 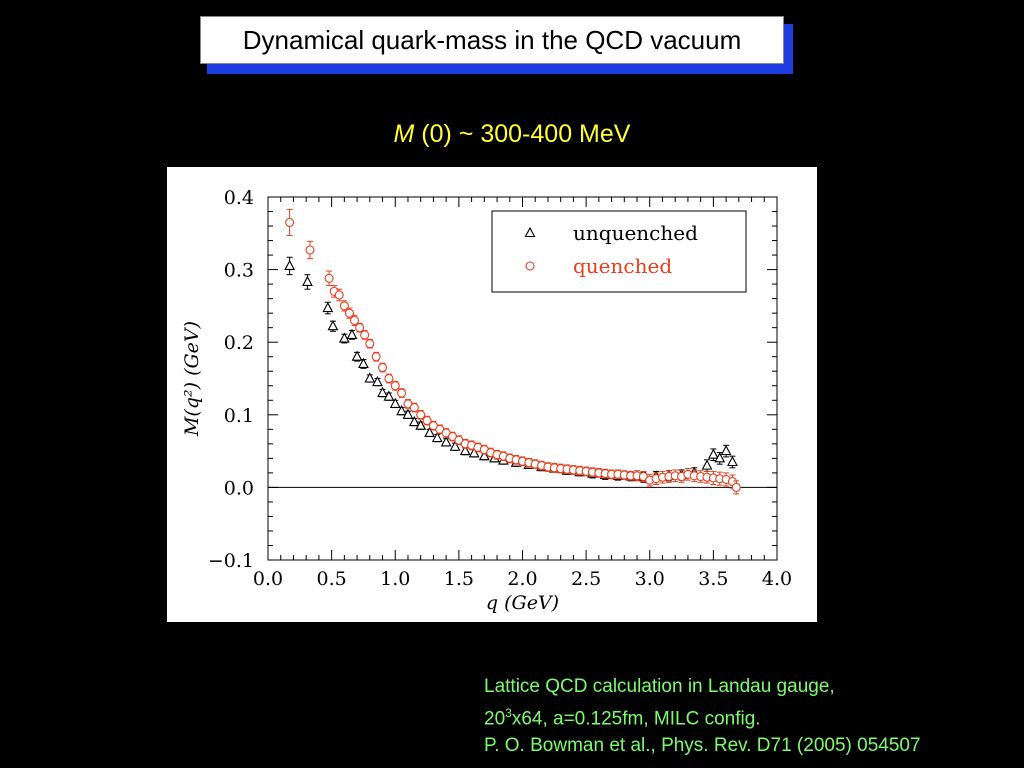 I want to click on caption-line-2: 203x64, a=0.125fm, MILC config., so click(x=702, y=716).